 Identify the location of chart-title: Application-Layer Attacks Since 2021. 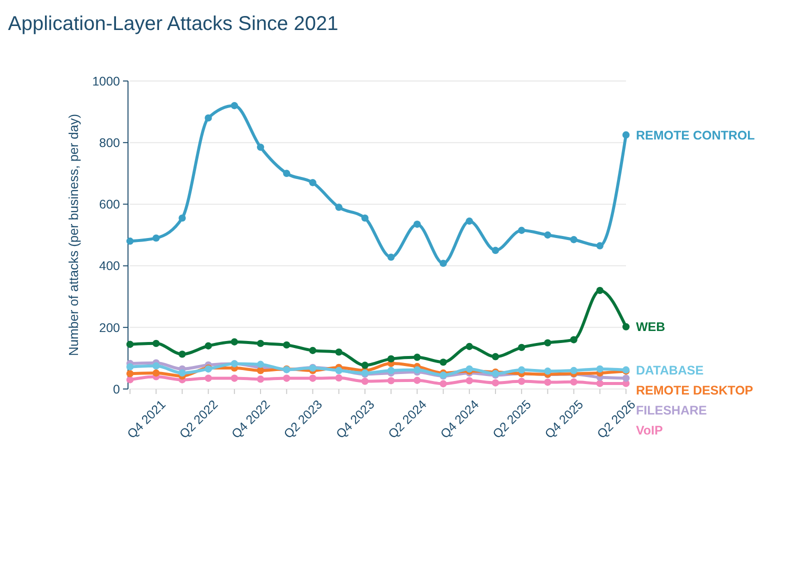
(173, 24).